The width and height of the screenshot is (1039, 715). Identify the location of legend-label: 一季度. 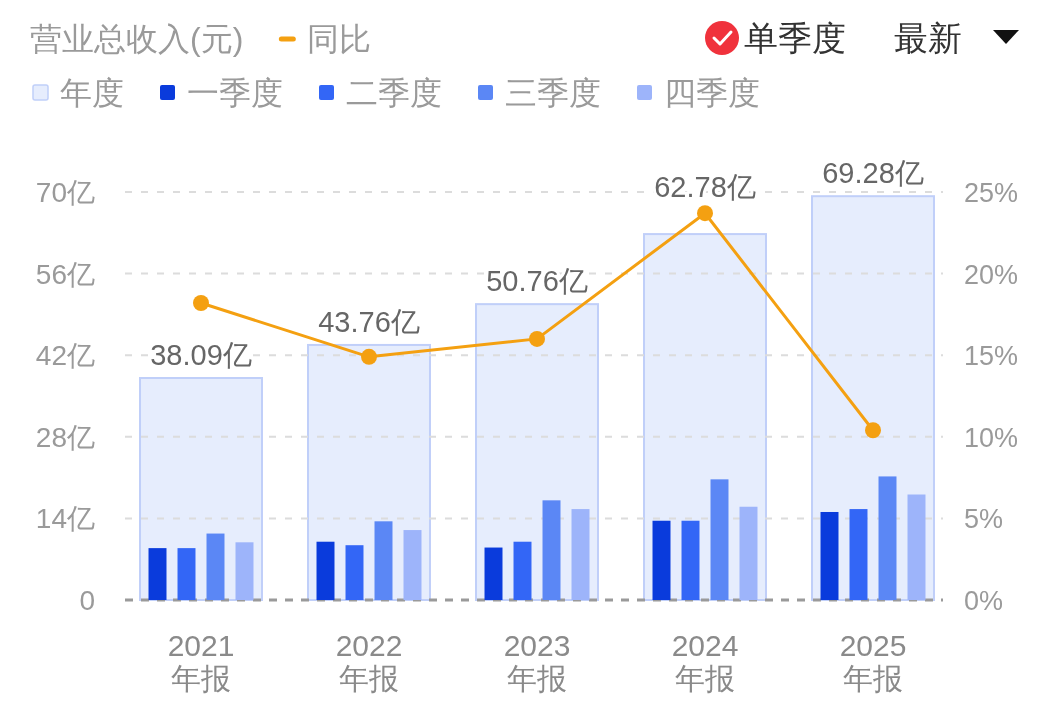
(235, 93).